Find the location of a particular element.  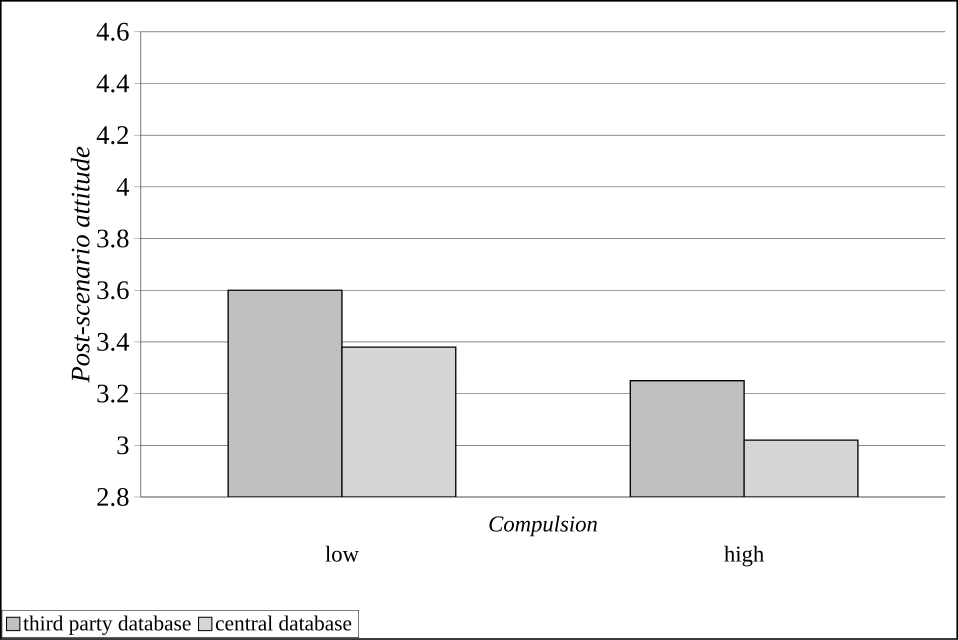

y-tick-label: 3.2 is located at coordinates (112, 393).